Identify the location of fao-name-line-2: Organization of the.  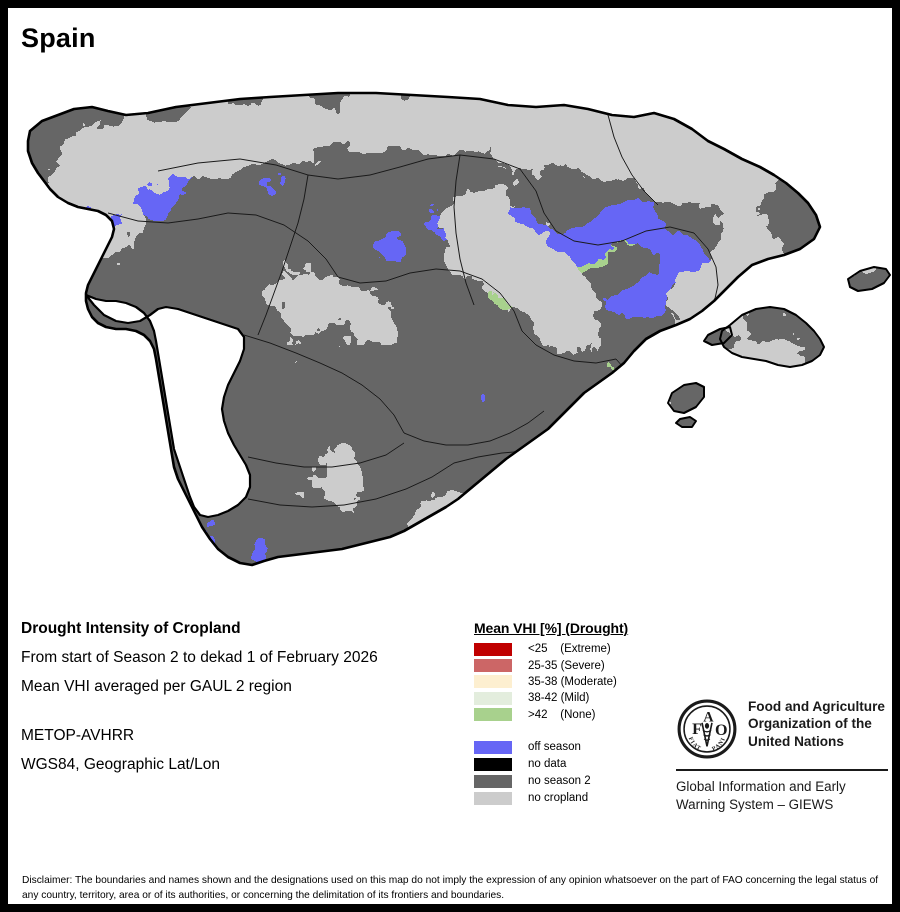
(810, 724).